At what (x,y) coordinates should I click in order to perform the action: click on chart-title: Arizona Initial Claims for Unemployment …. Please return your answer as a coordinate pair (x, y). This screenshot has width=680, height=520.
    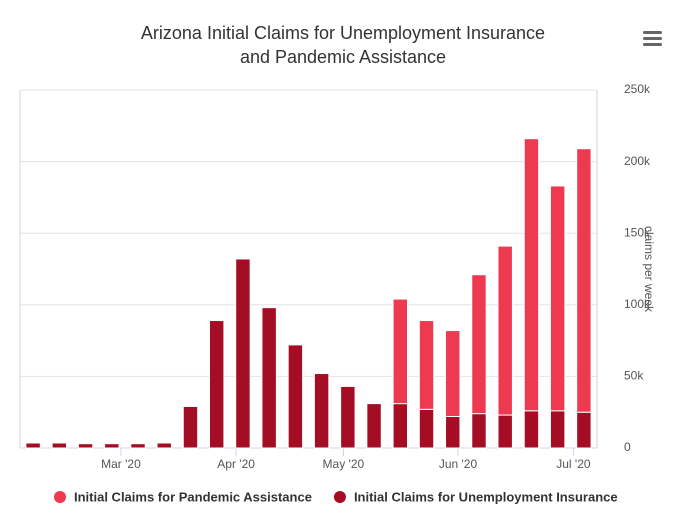
    Looking at the image, I should click on (343, 33).